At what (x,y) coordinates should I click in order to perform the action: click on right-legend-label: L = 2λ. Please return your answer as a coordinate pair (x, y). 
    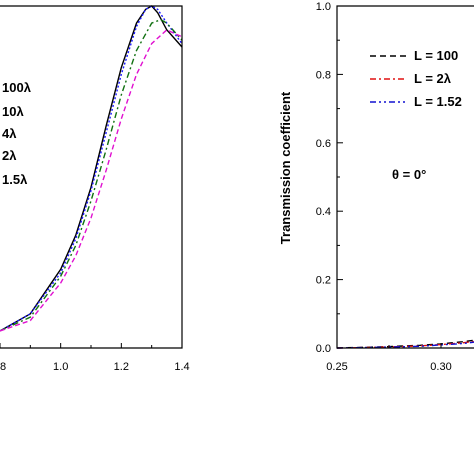
    Looking at the image, I should click on (433, 78).